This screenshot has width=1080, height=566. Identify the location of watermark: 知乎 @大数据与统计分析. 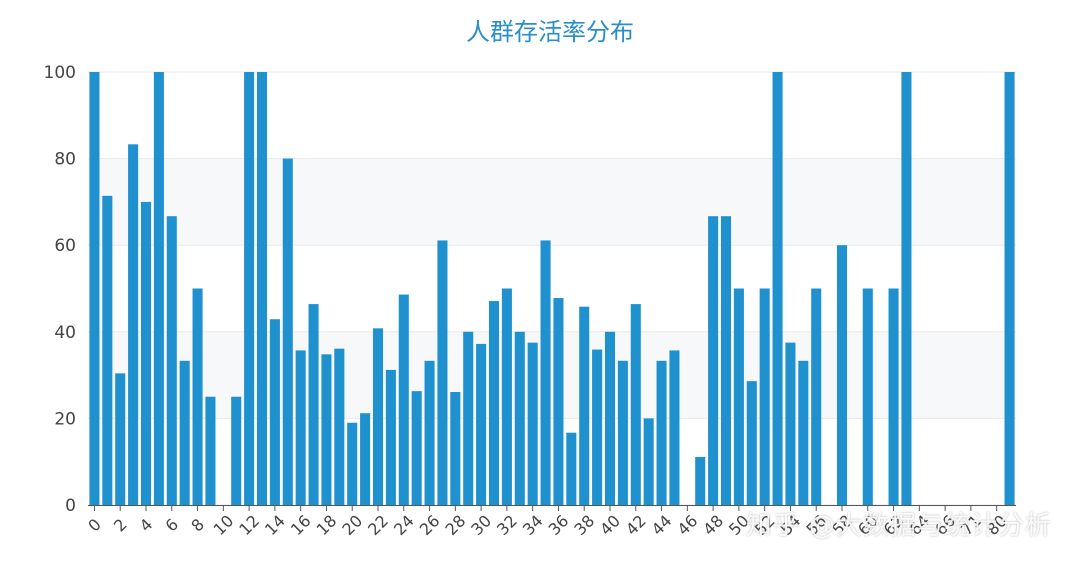
(898, 526).